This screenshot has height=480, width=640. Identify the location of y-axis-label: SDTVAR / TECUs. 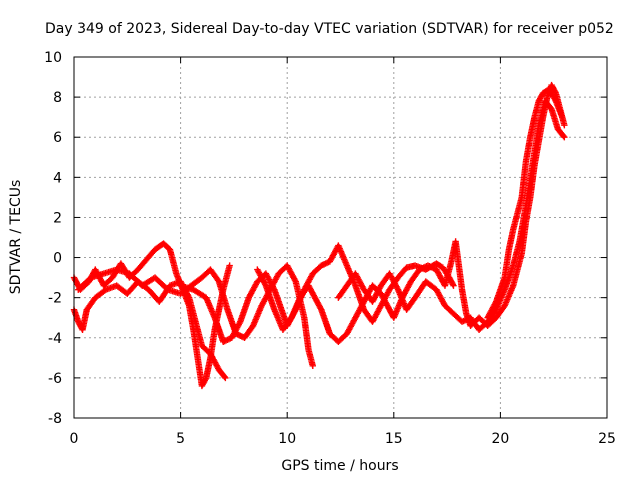
(16, 237).